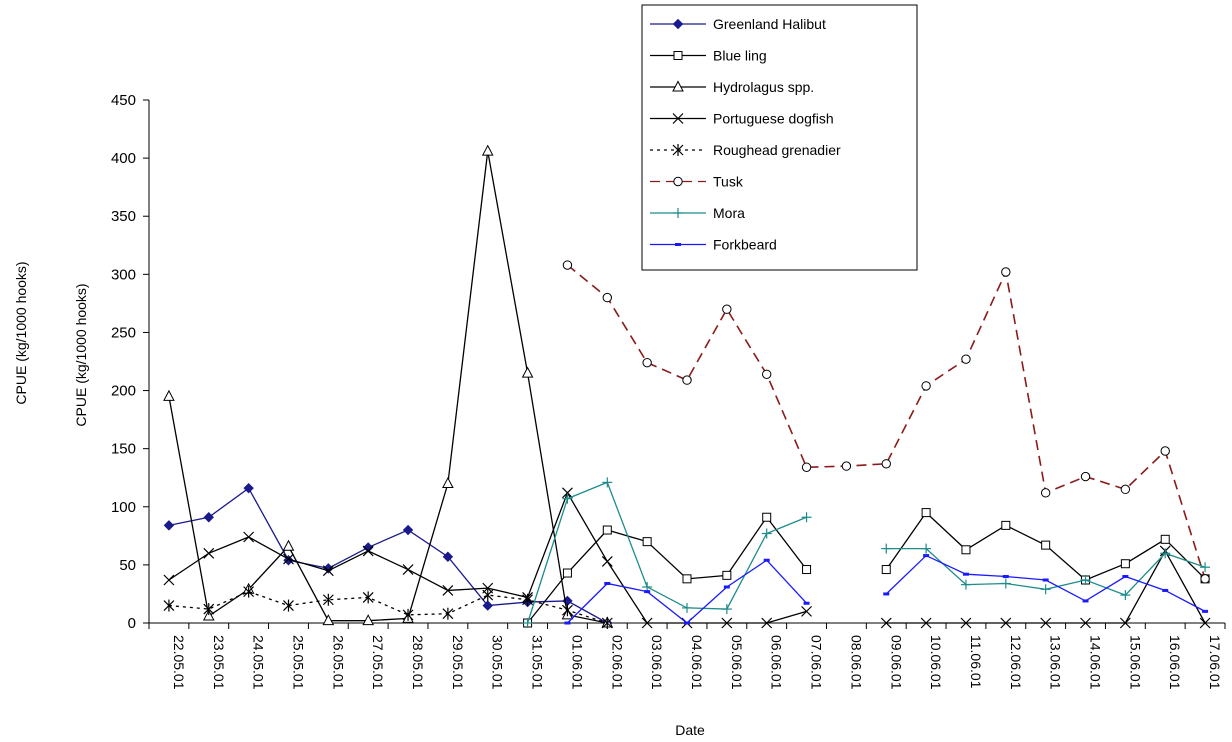  What do you see at coordinates (21, 332) in the screenshot?
I see `outer-y-axis-title: CPUE (kg/1000 hooks)` at bounding box center [21, 332].